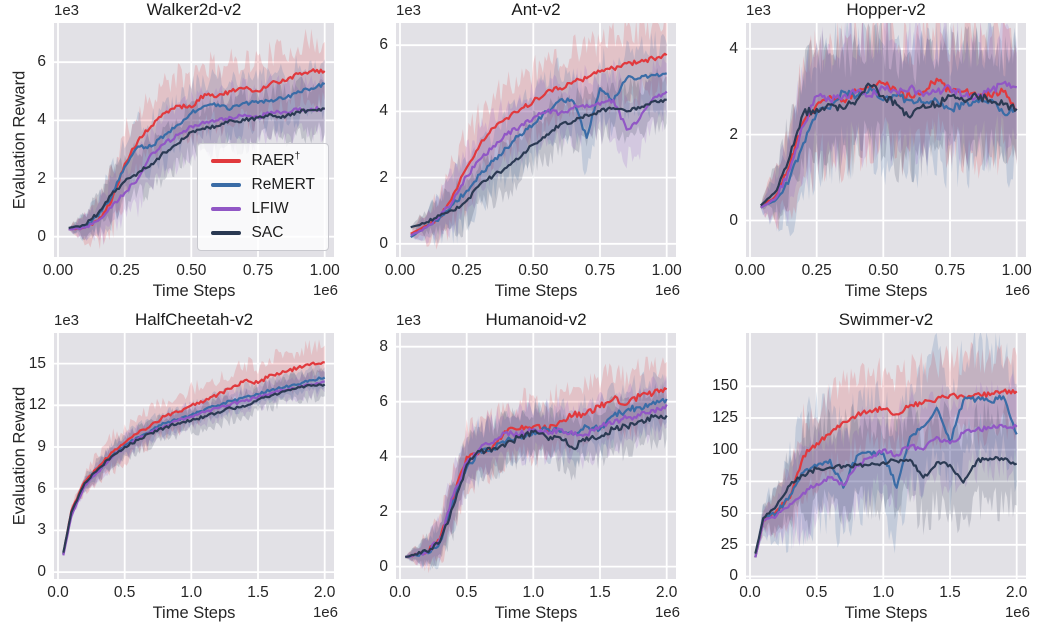 This screenshot has width=1038, height=628. I want to click on chart-title: Humanoid-v2, so click(536, 319).